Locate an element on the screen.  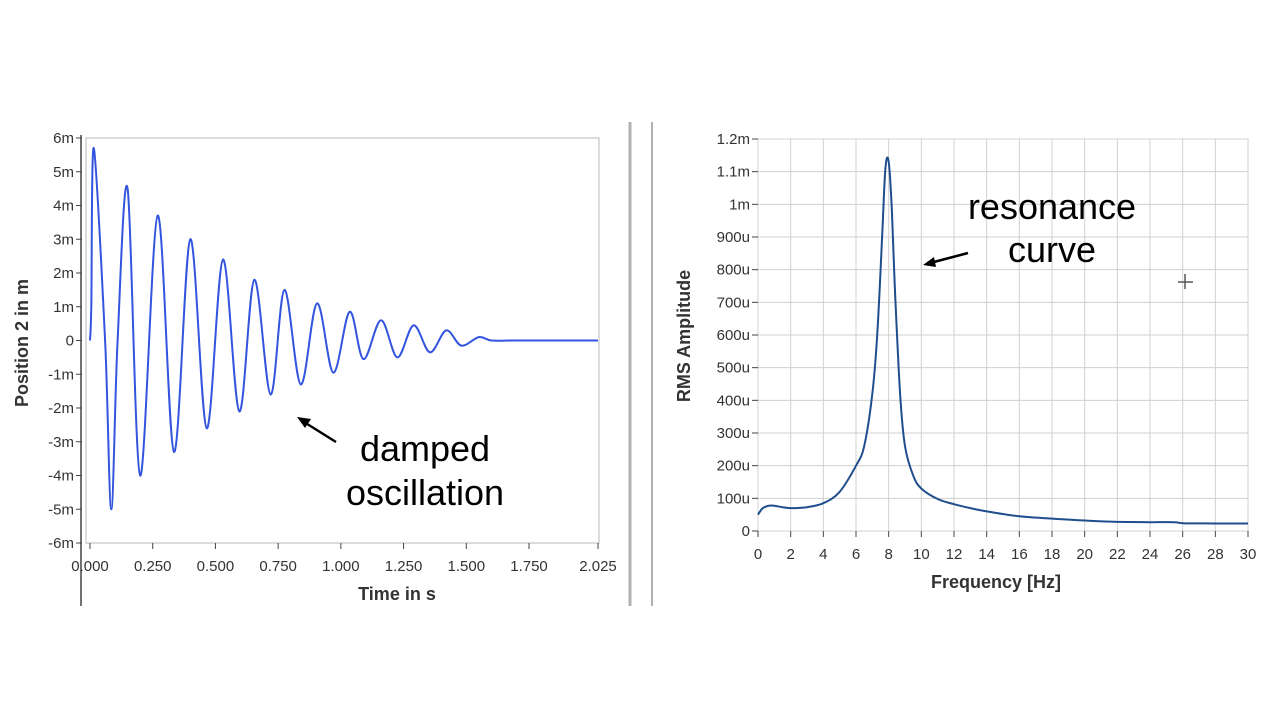
right-annotation-line-1: resonance is located at coordinates (1052, 206).